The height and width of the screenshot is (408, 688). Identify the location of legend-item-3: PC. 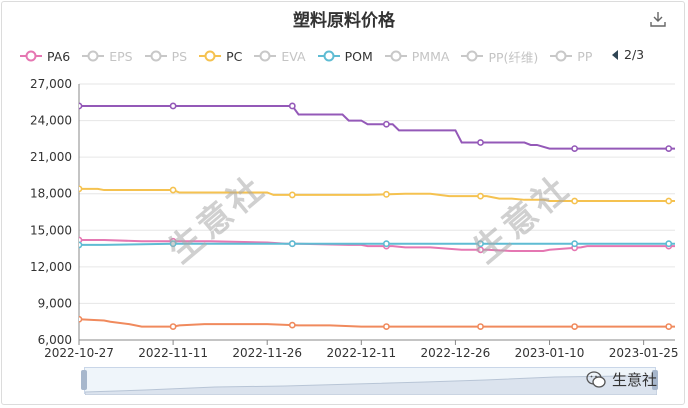
(220, 56).